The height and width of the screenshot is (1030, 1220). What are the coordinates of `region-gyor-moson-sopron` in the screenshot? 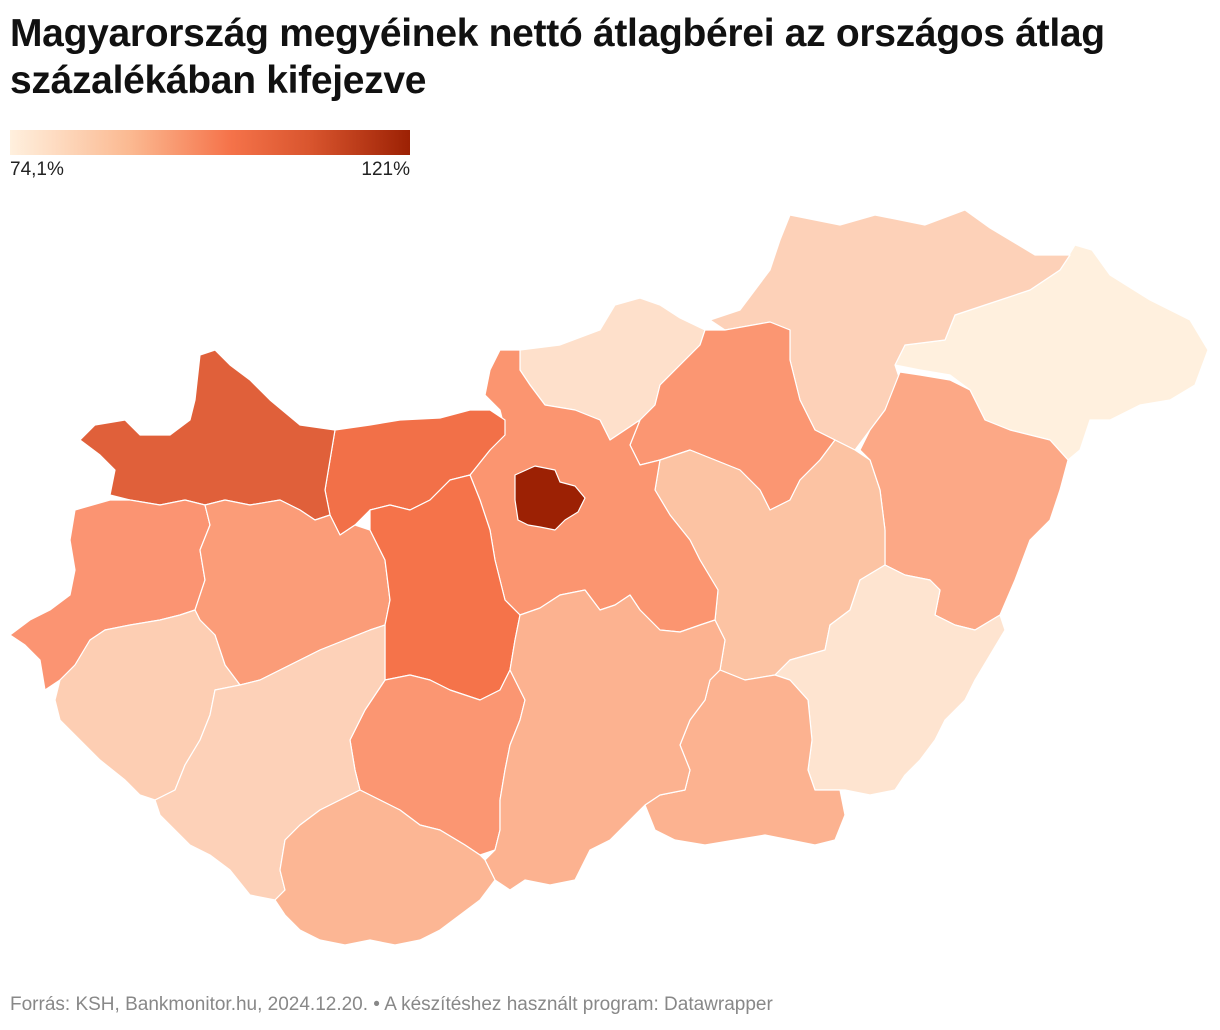 It's located at (207, 435).